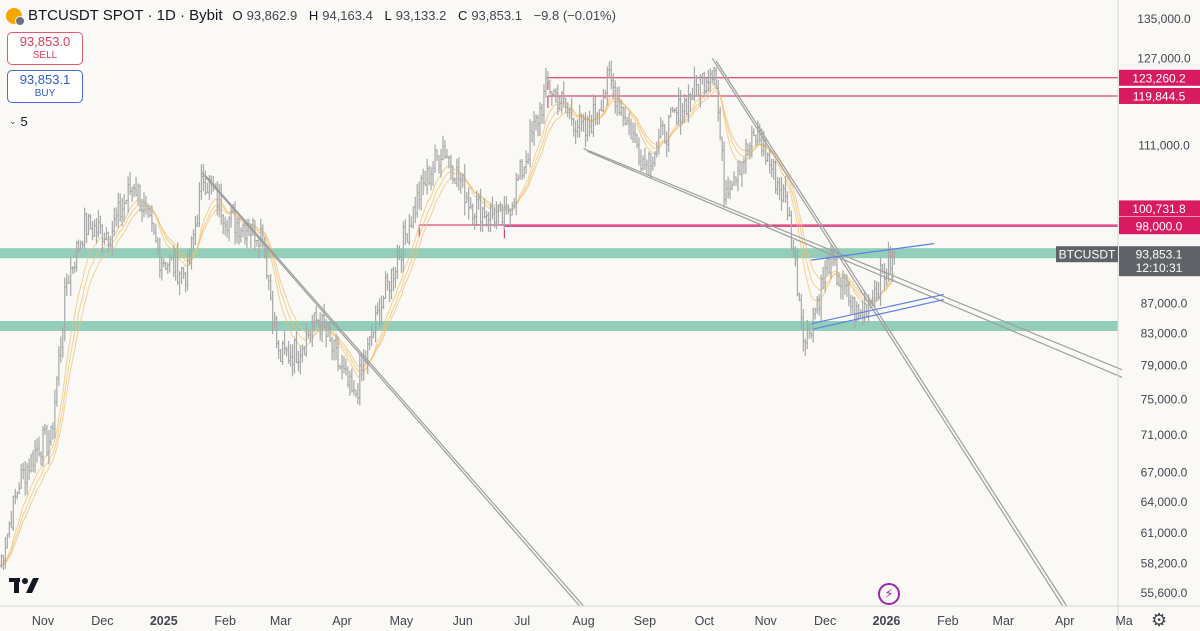 This screenshot has height=631, width=1200. I want to click on logo-dot, so click(25, 581).